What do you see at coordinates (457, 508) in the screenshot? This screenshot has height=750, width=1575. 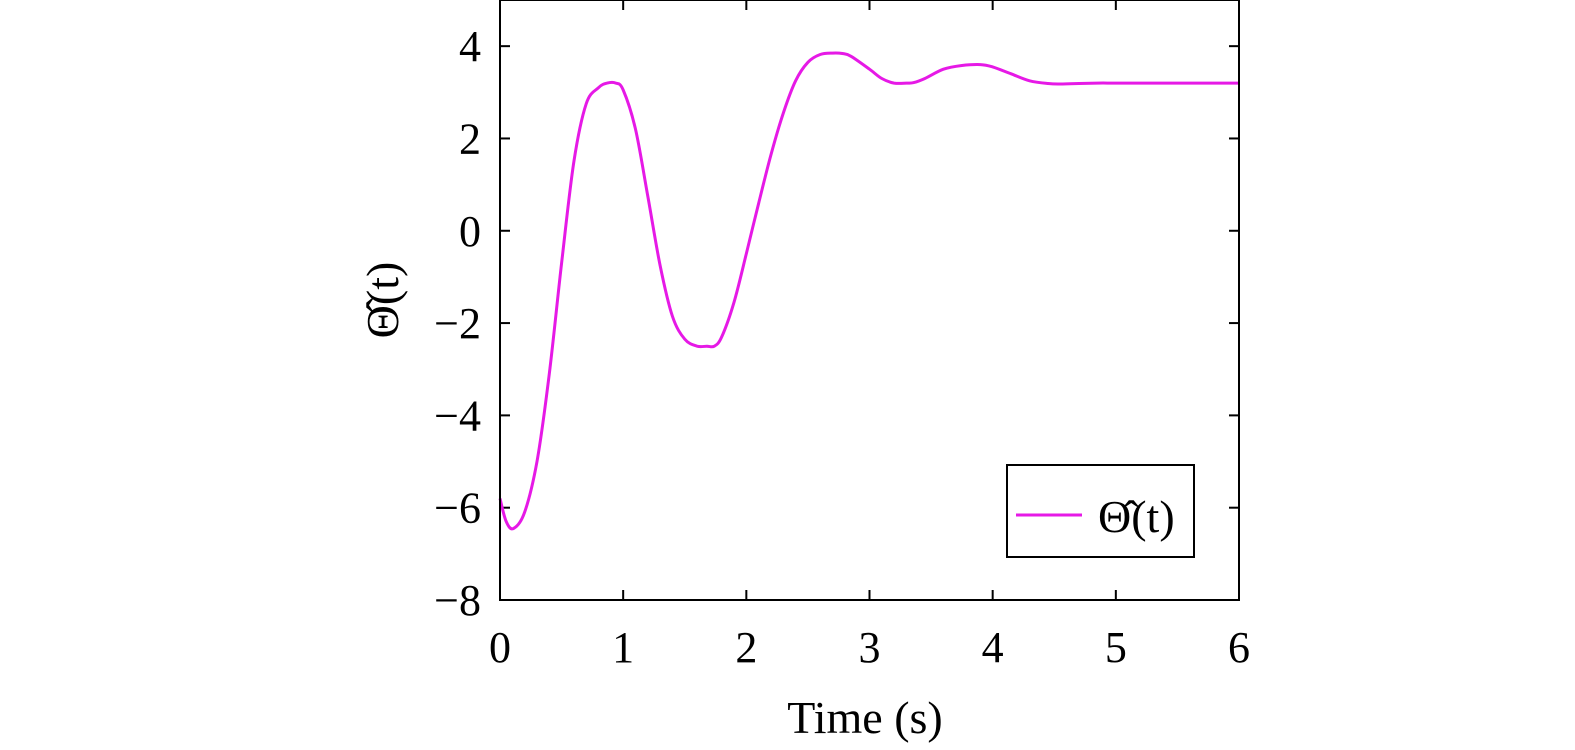 I see `y-tick-label: −6` at bounding box center [457, 508].